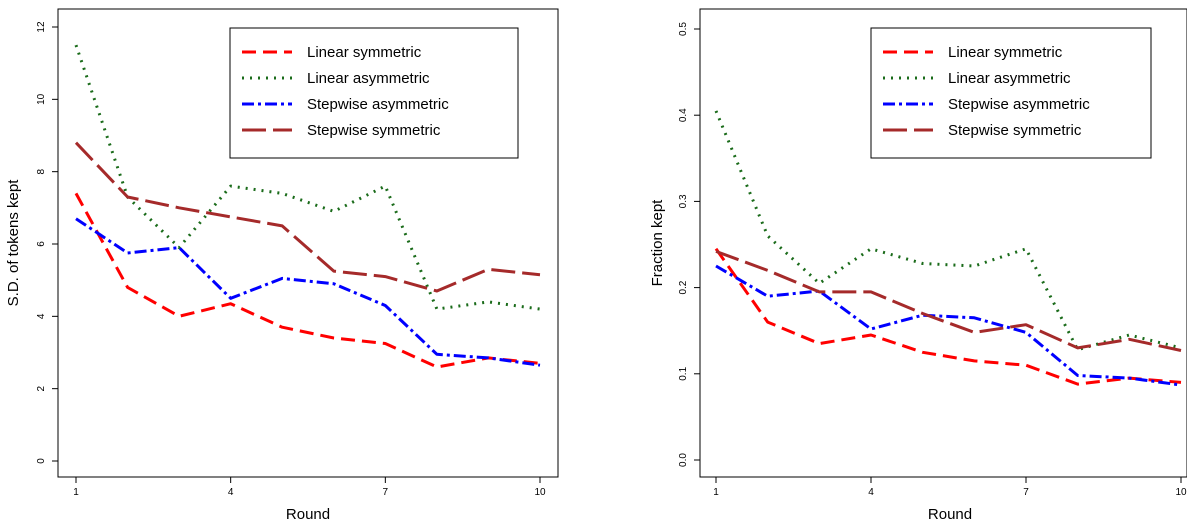 The height and width of the screenshot is (523, 1187). What do you see at coordinates (683, 373) in the screenshot?
I see `y-tick-label: 0.1` at bounding box center [683, 373].